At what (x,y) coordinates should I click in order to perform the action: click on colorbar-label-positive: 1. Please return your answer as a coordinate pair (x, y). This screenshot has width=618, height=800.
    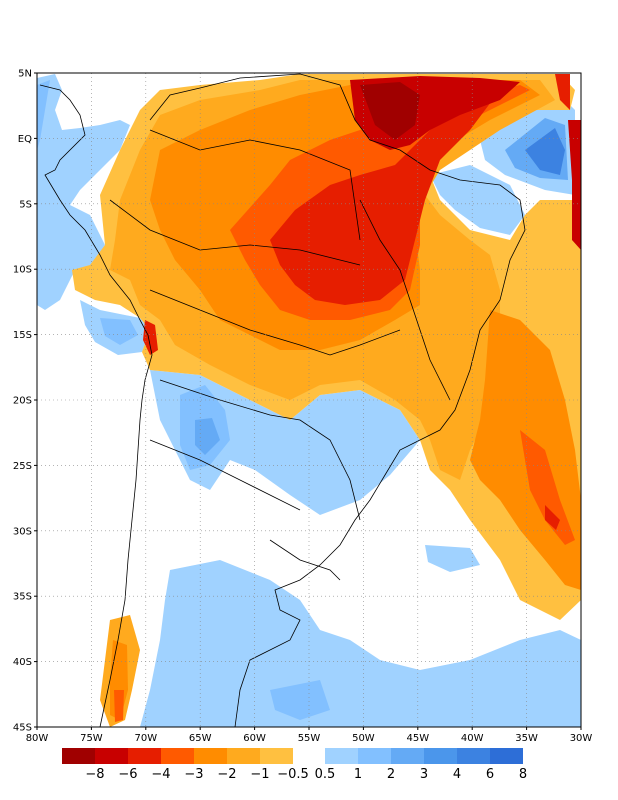
    Looking at the image, I should click on (358, 774).